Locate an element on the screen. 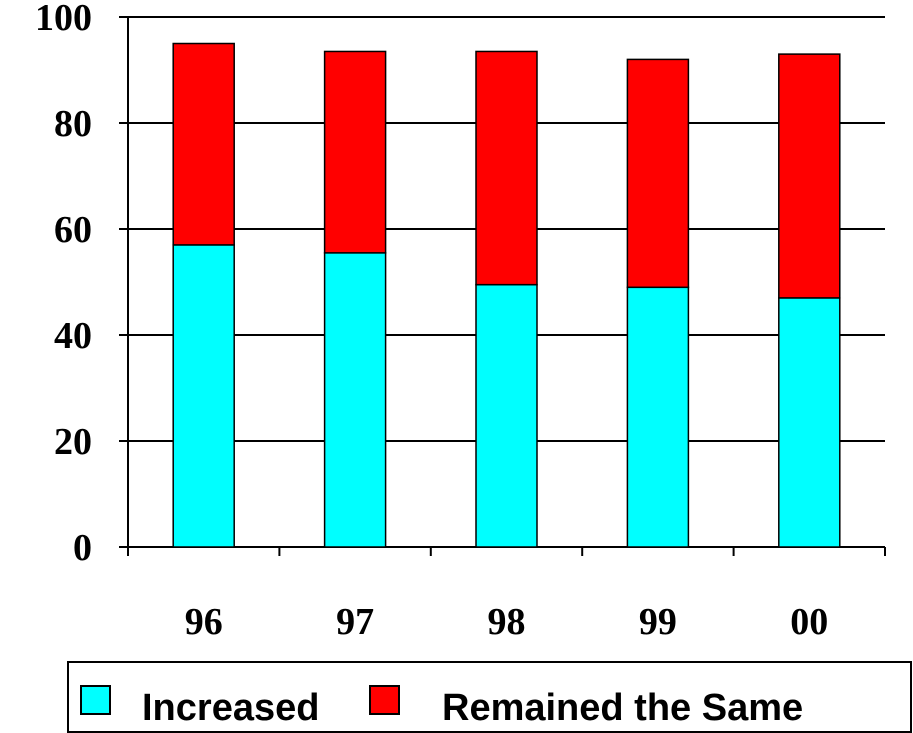 The height and width of the screenshot is (733, 913). y-tick-label-0: 0 is located at coordinates (82, 548).